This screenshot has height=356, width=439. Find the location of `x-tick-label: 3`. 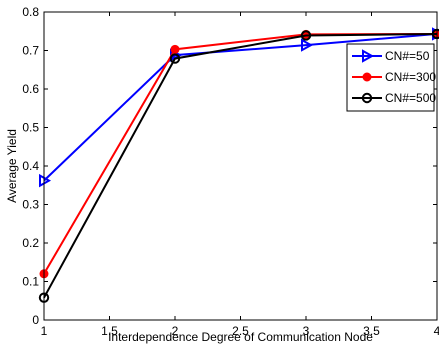

x-tick-label: 3 is located at coordinates (306, 331).